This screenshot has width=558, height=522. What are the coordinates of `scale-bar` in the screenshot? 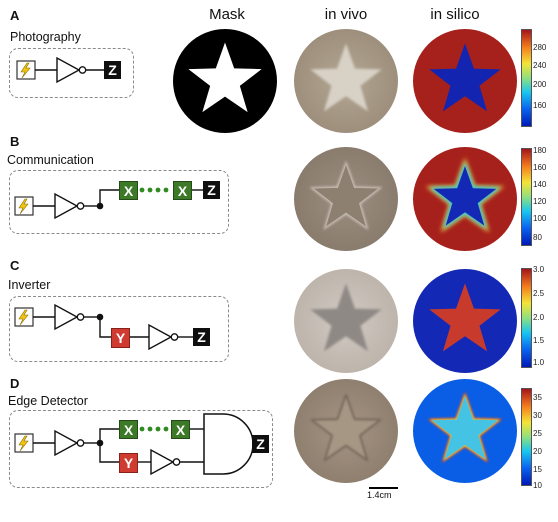 It's located at (383, 488).